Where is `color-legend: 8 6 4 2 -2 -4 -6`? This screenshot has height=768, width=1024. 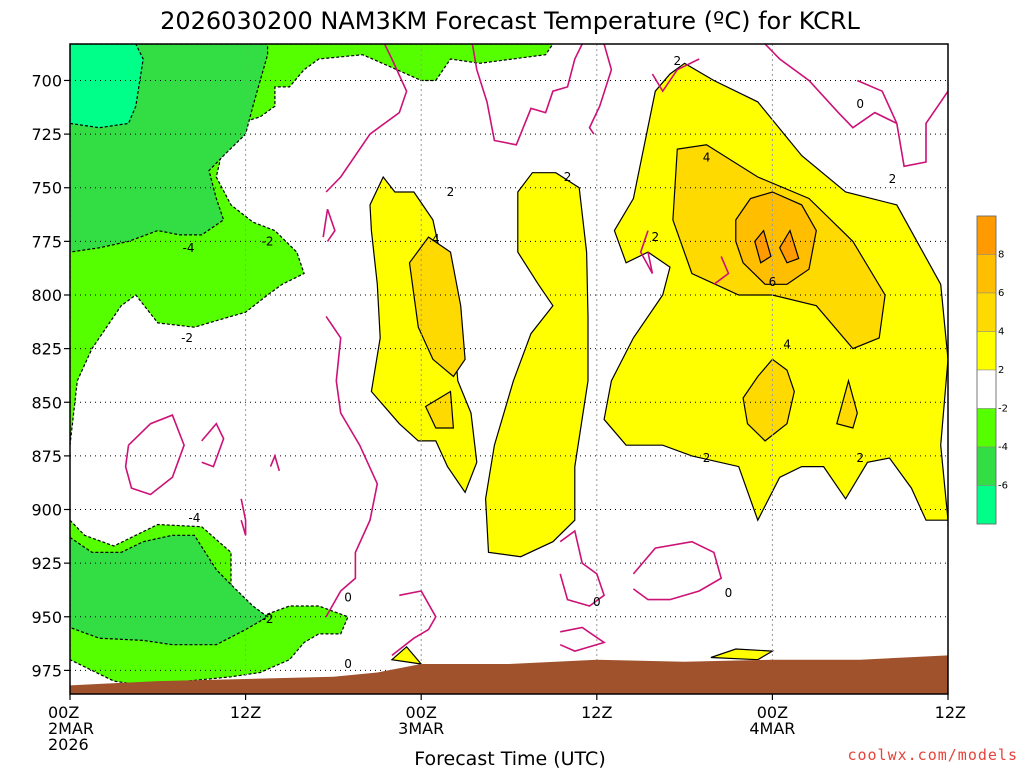
color-legend: 8 6 4 2 -2 -4 -6 is located at coordinates (992, 370).